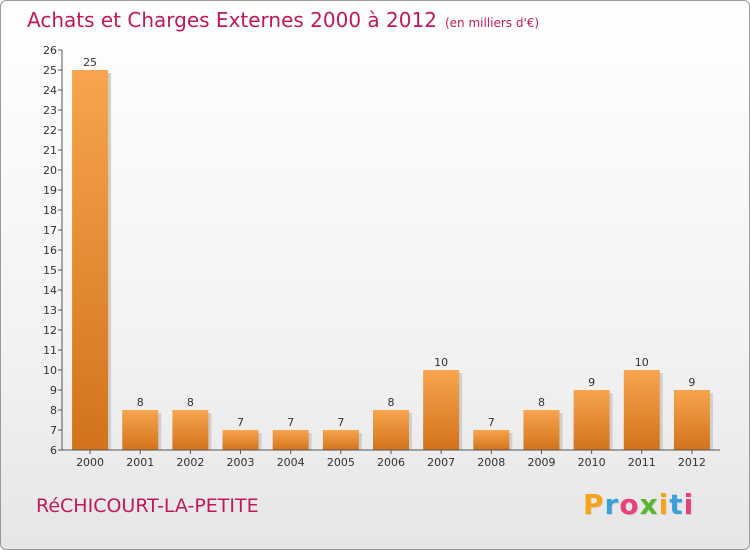 The height and width of the screenshot is (550, 750). I want to click on y-tick-label: 7, so click(53, 430).